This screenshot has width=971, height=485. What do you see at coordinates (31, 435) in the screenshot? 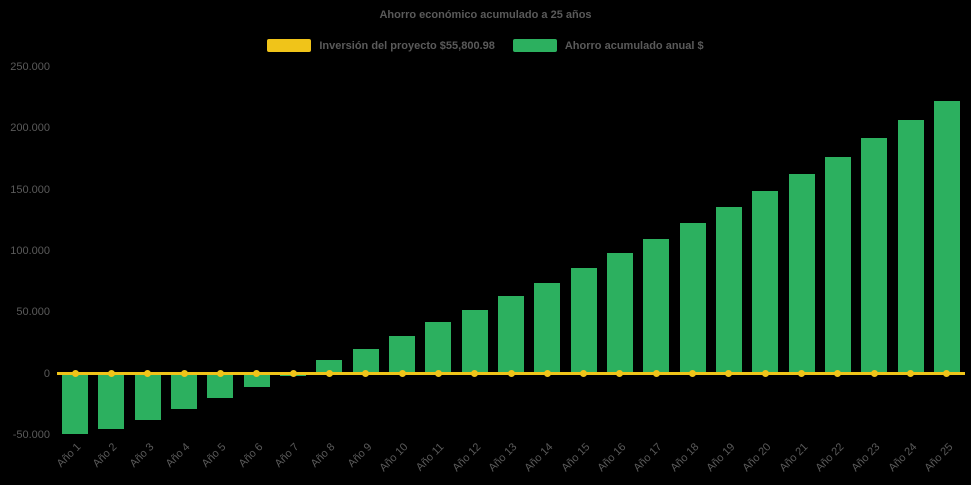
I see `y-axis-label: -50.000` at bounding box center [31, 435].